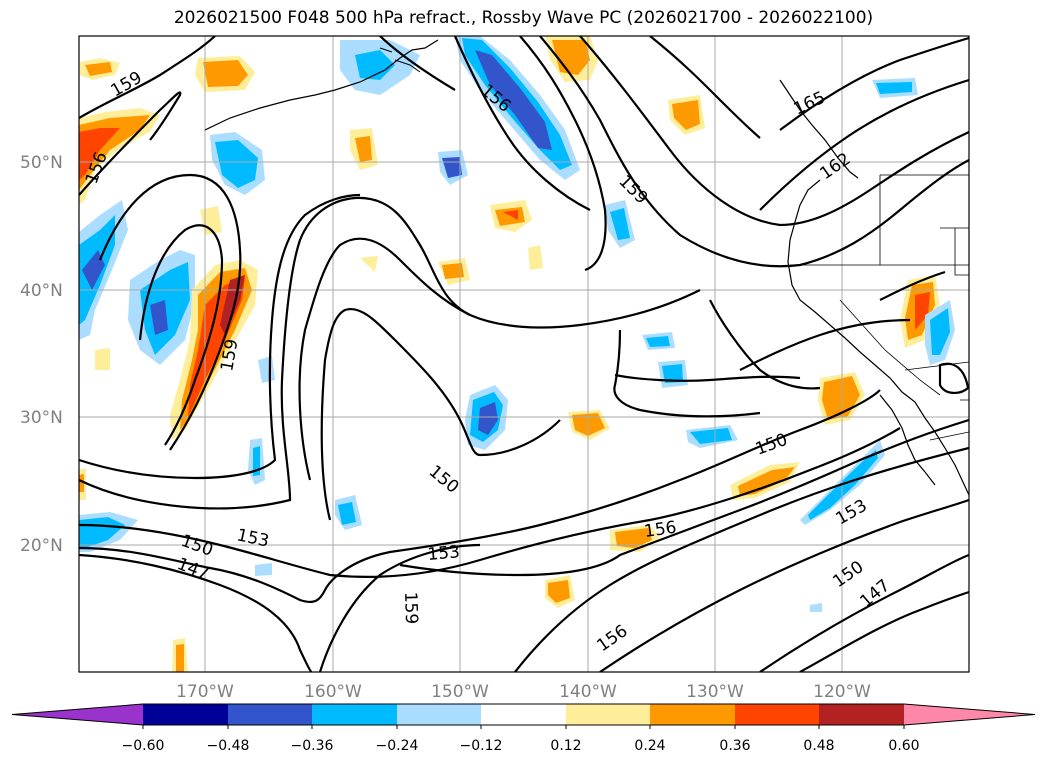 This screenshot has width=1047, height=765. What do you see at coordinates (565, 746) in the screenshot?
I see `colorbar-tick-label: 0.12` at bounding box center [565, 746].